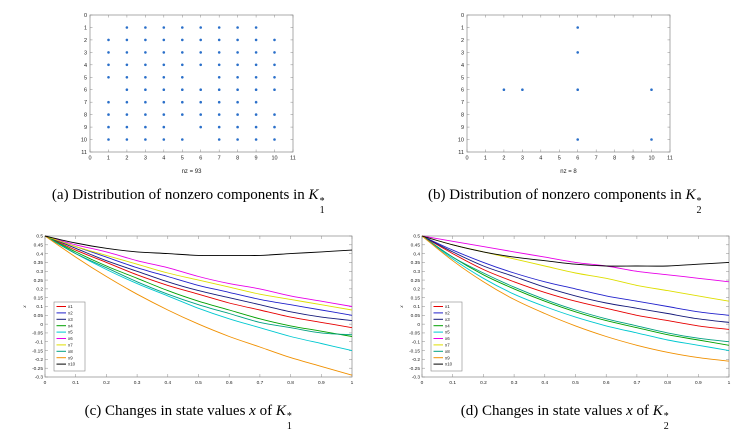 The height and width of the screenshot is (436, 753). What do you see at coordinates (313, 195) in the screenshot?
I see `caption-a-symbol: K` at bounding box center [313, 195].